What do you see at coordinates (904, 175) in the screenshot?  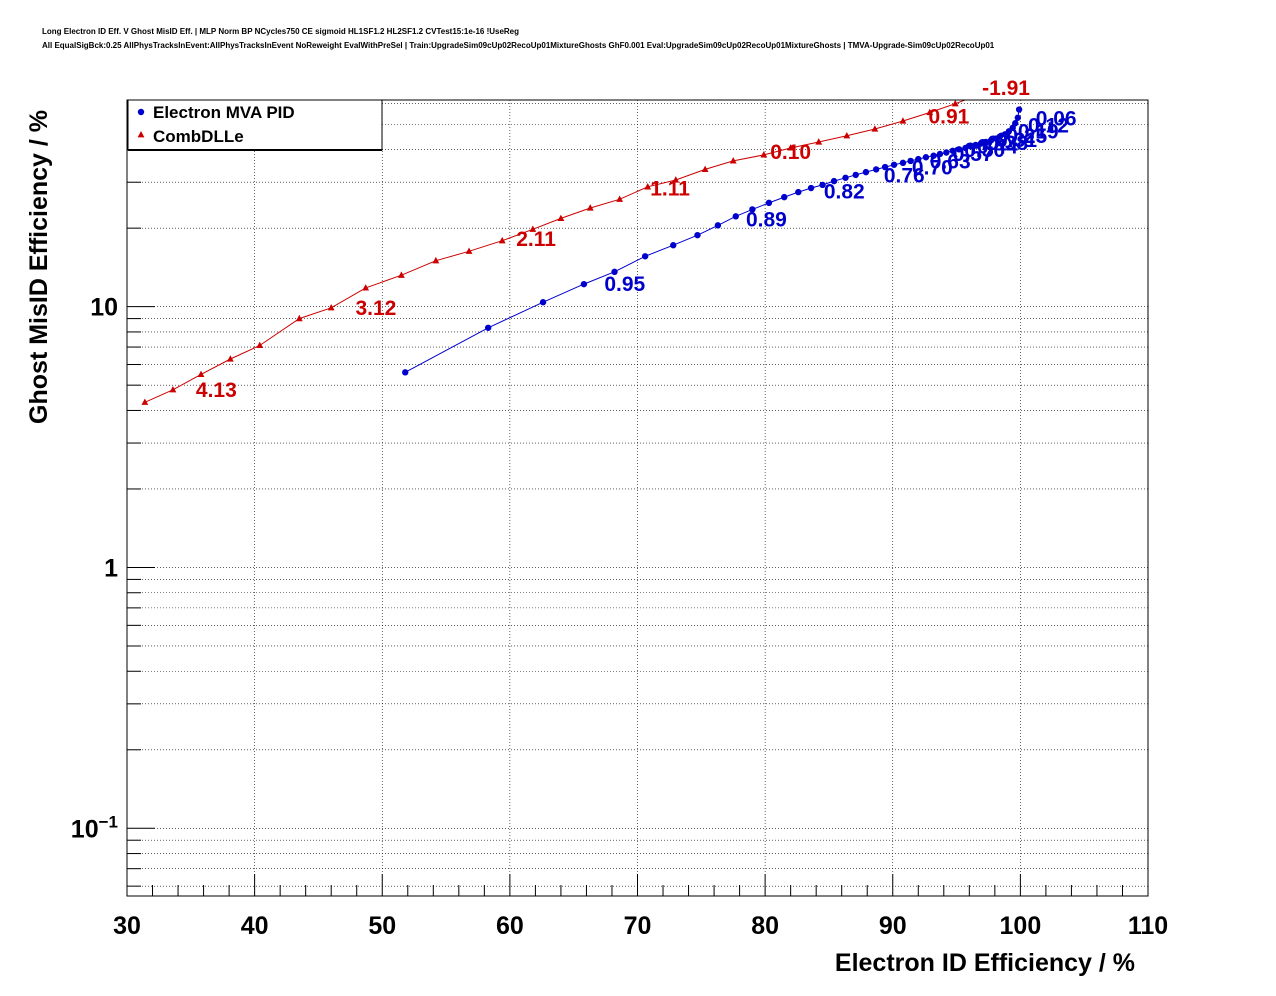 I see `threshold-label: 0.76` at bounding box center [904, 175].